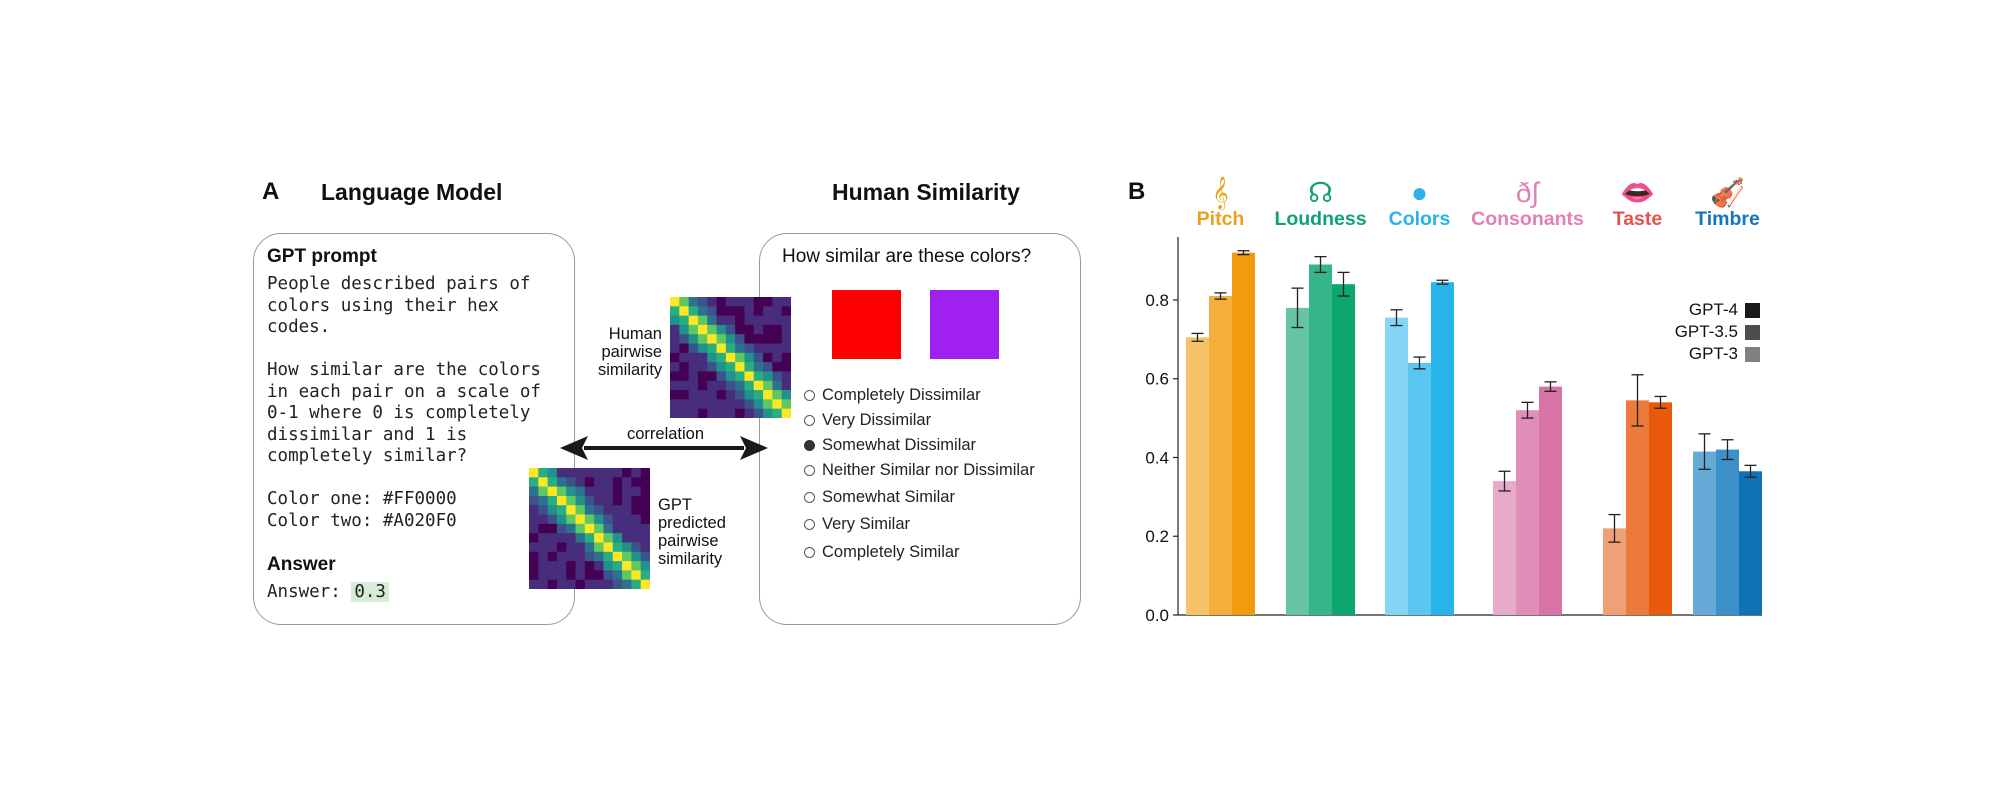 This screenshot has width=2000, height=800. What do you see at coordinates (890, 445) in the screenshot?
I see `survey-option: Somewhat Dissimilar` at bounding box center [890, 445].